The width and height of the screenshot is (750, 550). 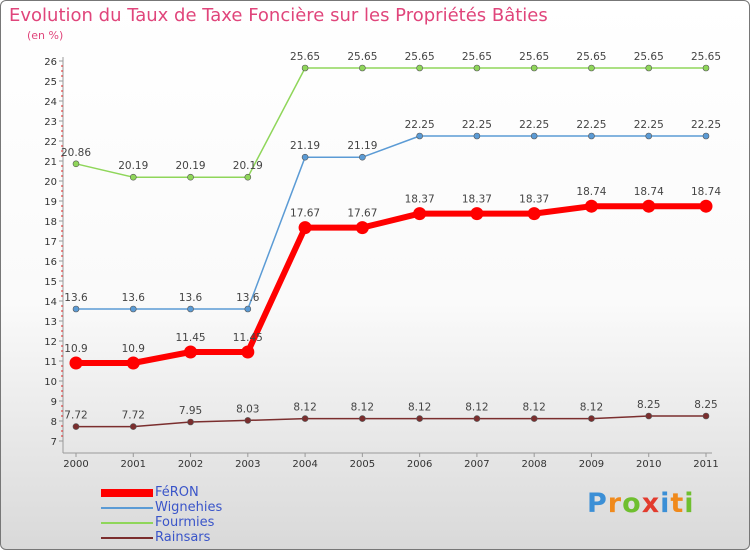 I want to click on x-tick-label: 2007, so click(x=476, y=464).